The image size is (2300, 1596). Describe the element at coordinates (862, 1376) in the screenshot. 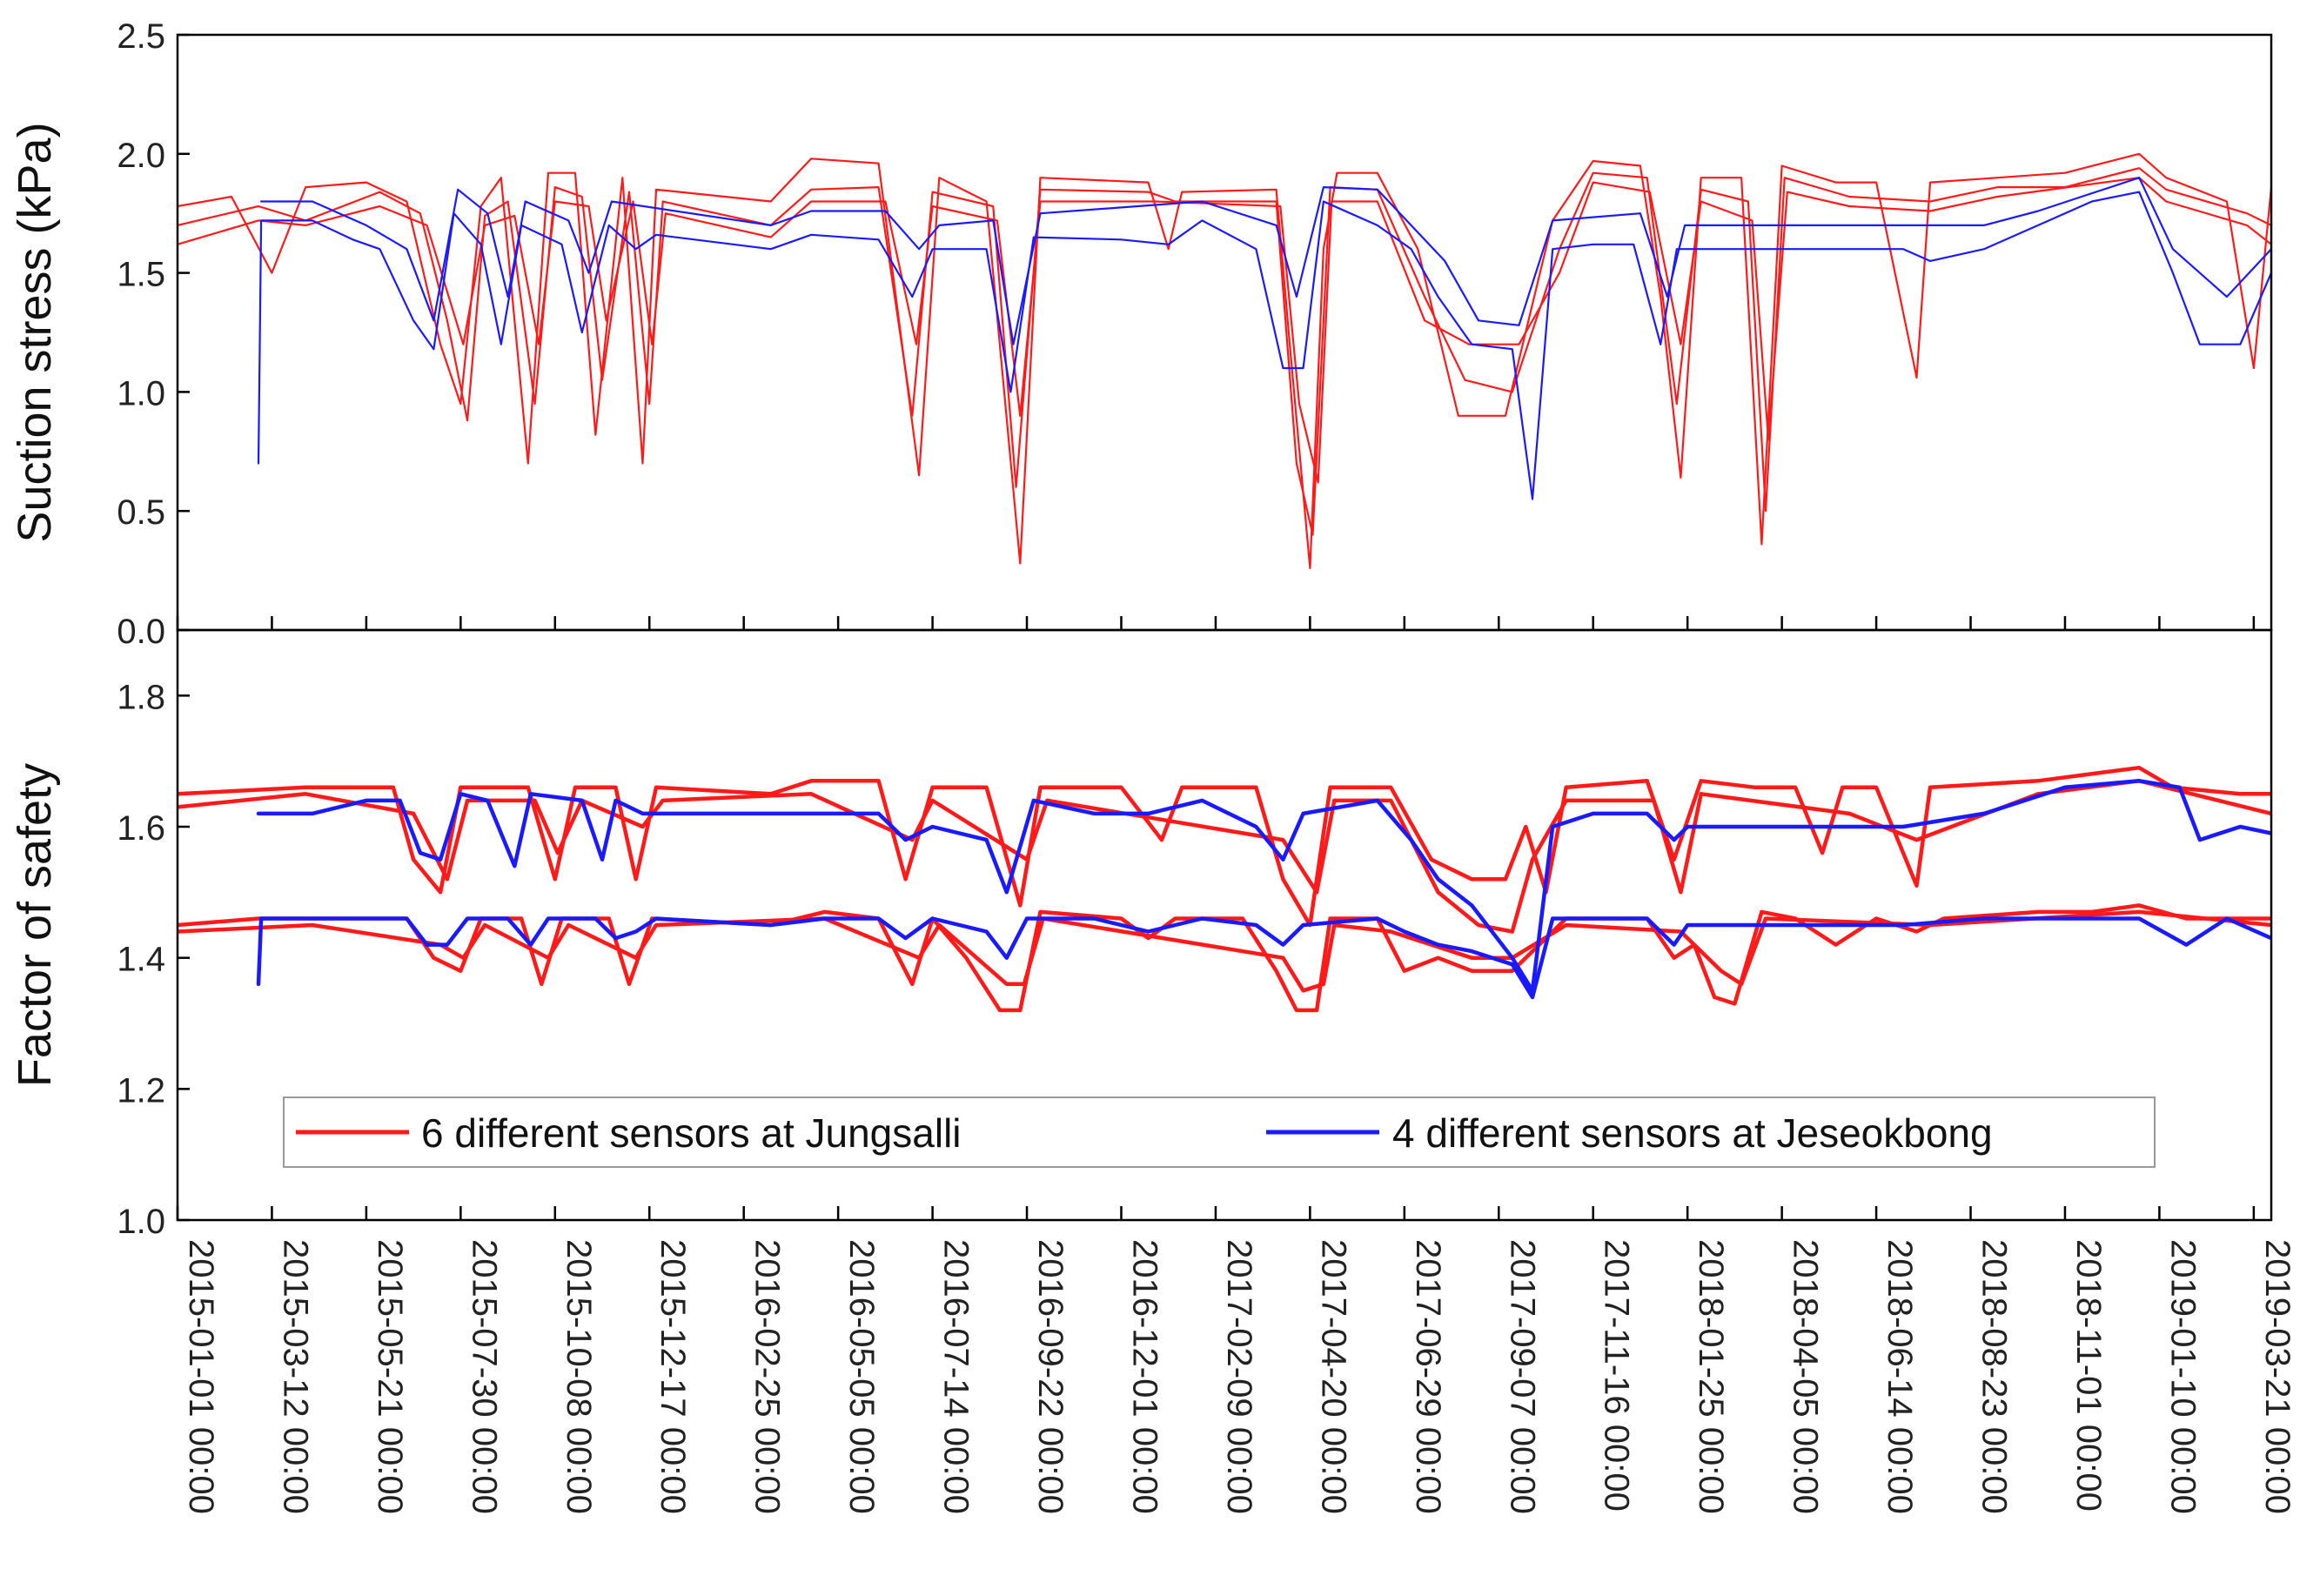

I see `x-tick-label-7: 2016-05-05 00:00` at that location.